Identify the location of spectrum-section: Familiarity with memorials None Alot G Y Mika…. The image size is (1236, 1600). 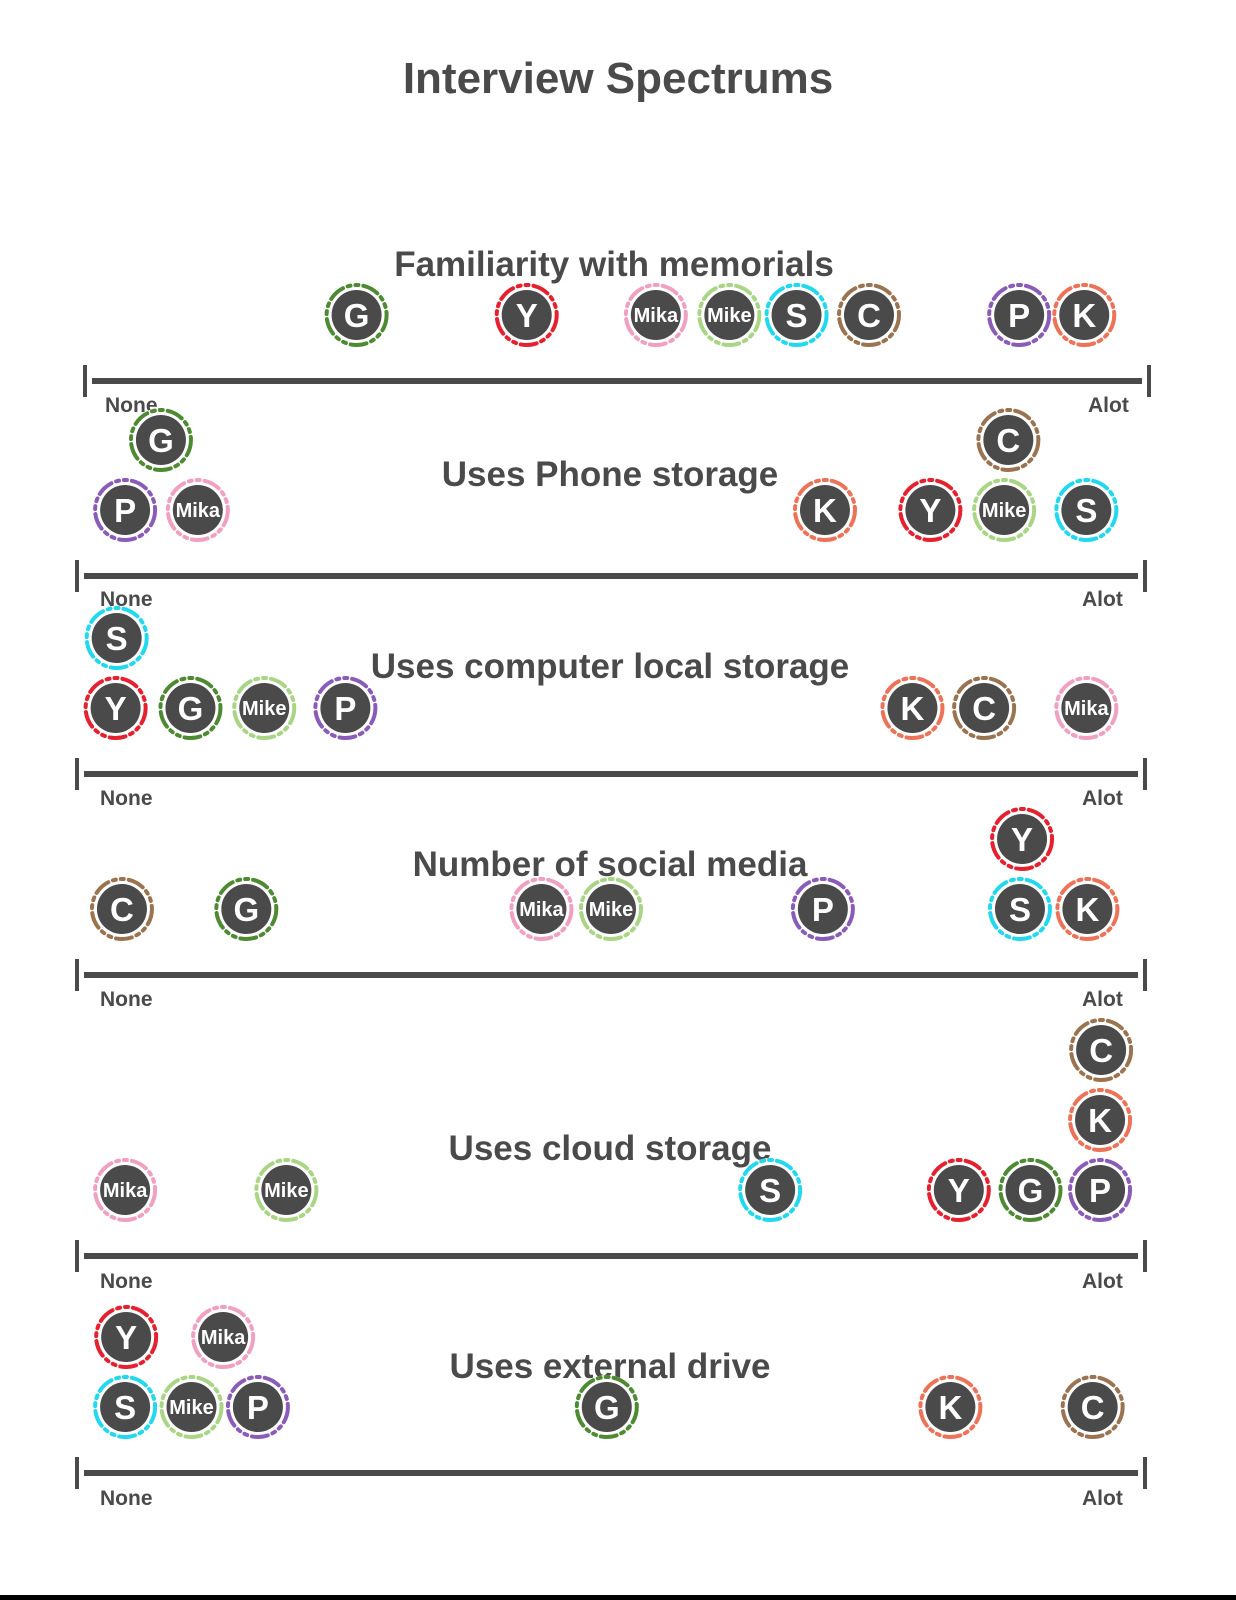
(617, 331).